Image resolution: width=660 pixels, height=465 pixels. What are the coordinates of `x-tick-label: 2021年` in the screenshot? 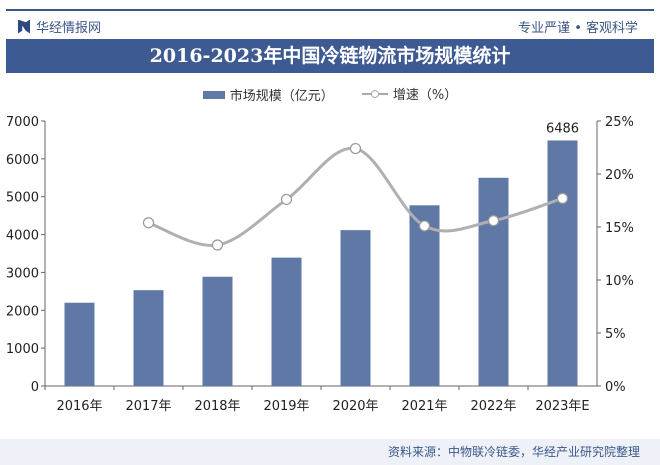 It's located at (424, 406).